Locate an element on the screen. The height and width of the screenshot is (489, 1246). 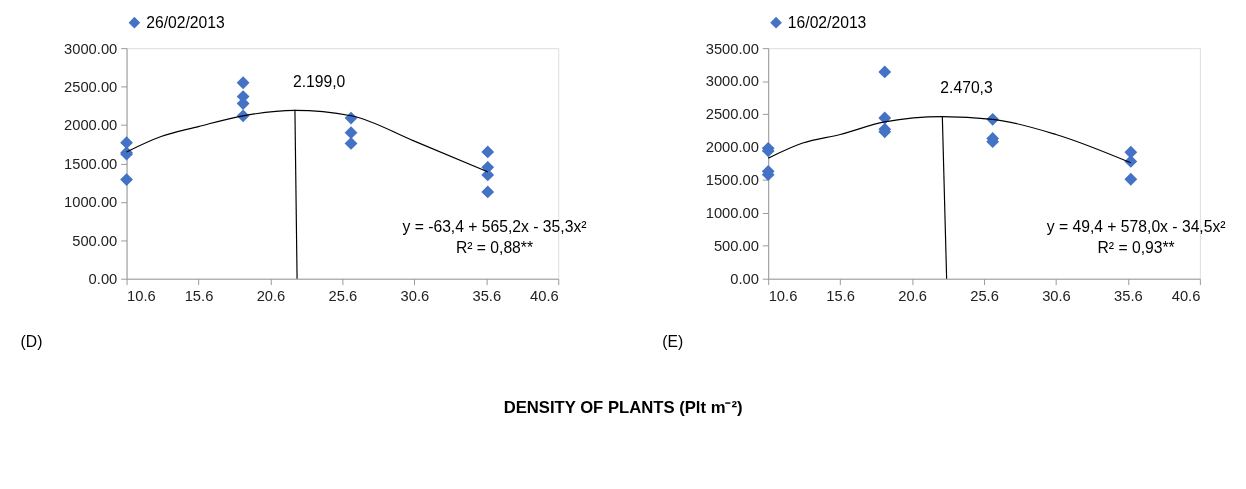
text: (E) is located at coordinates (673, 342).